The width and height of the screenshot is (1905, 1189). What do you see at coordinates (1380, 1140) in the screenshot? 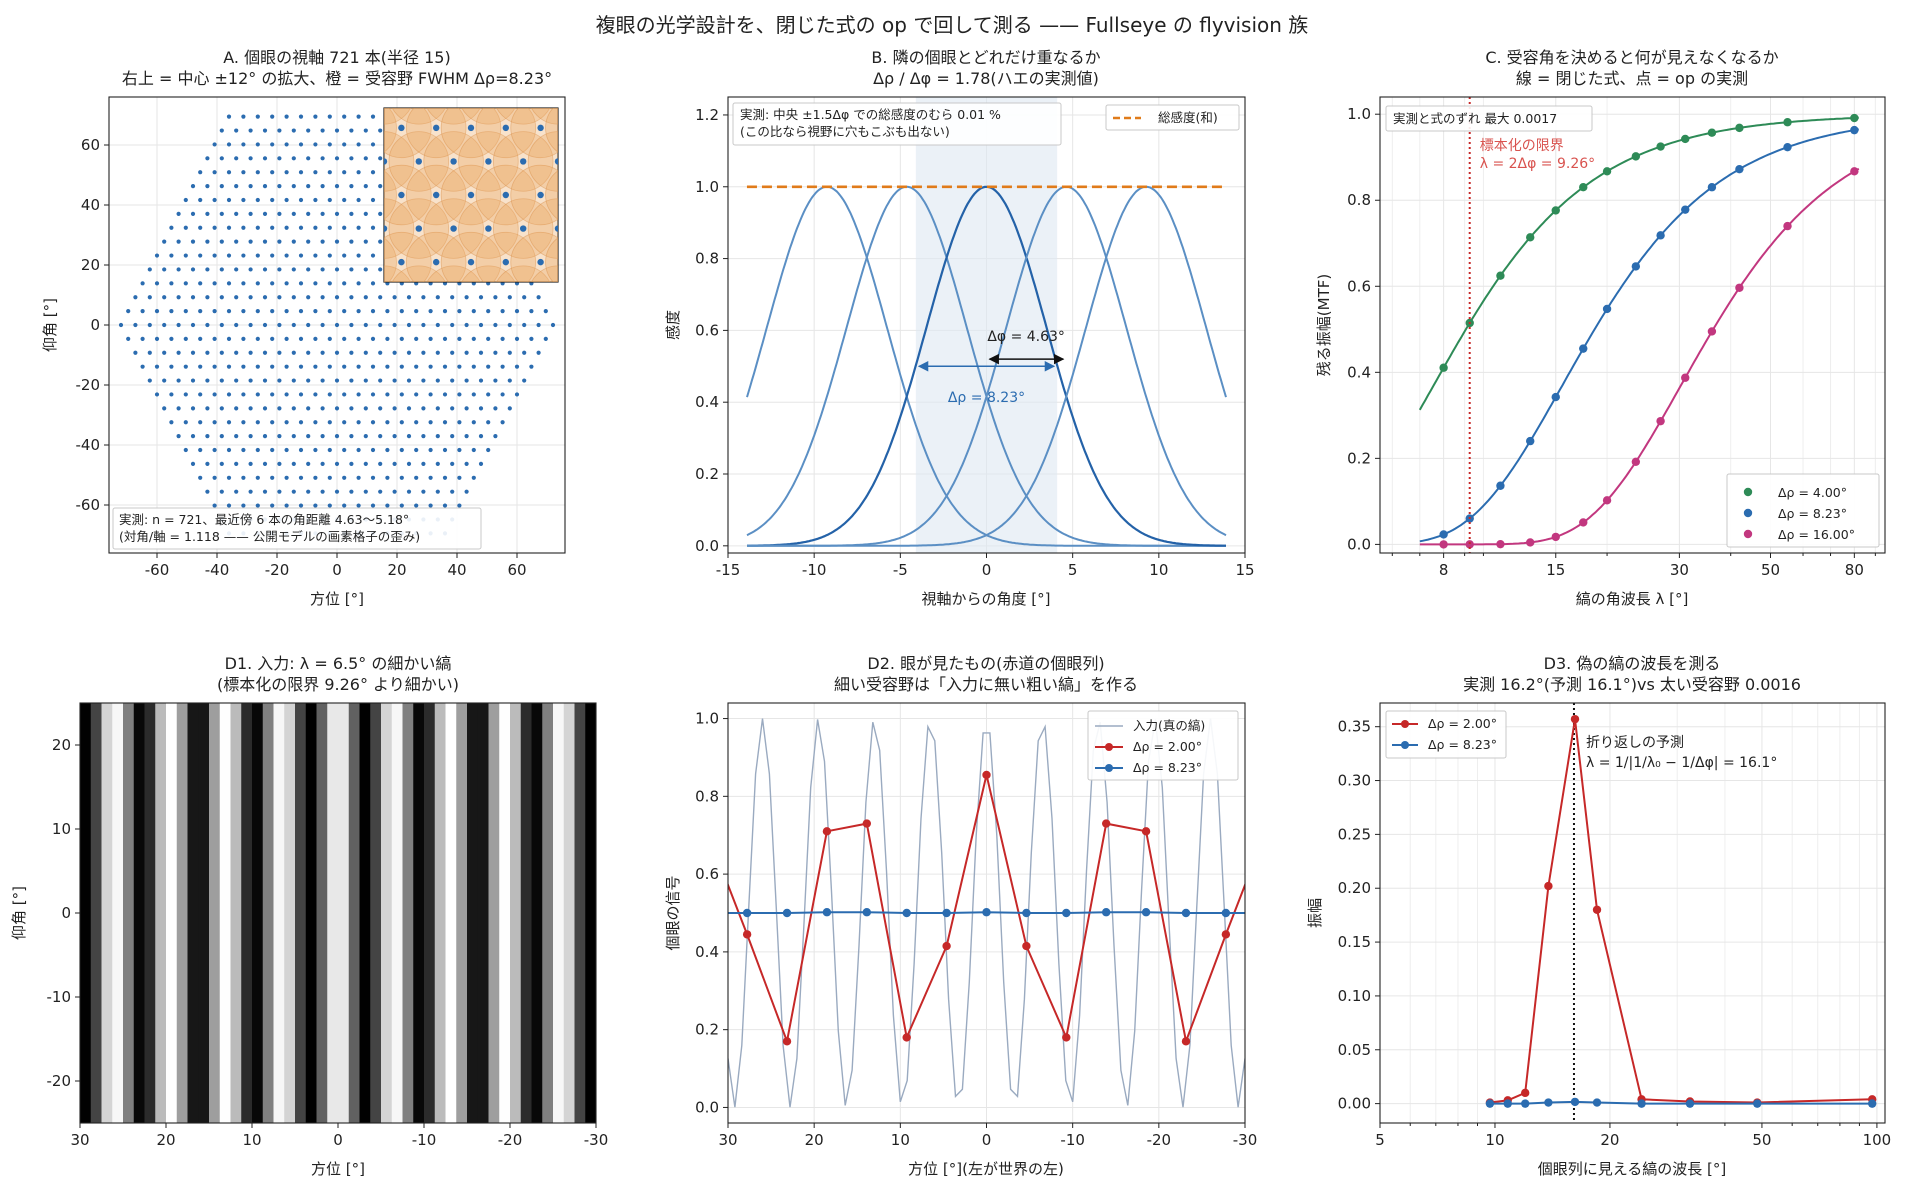
I see `D3-xtick-label: 5` at bounding box center [1380, 1140].